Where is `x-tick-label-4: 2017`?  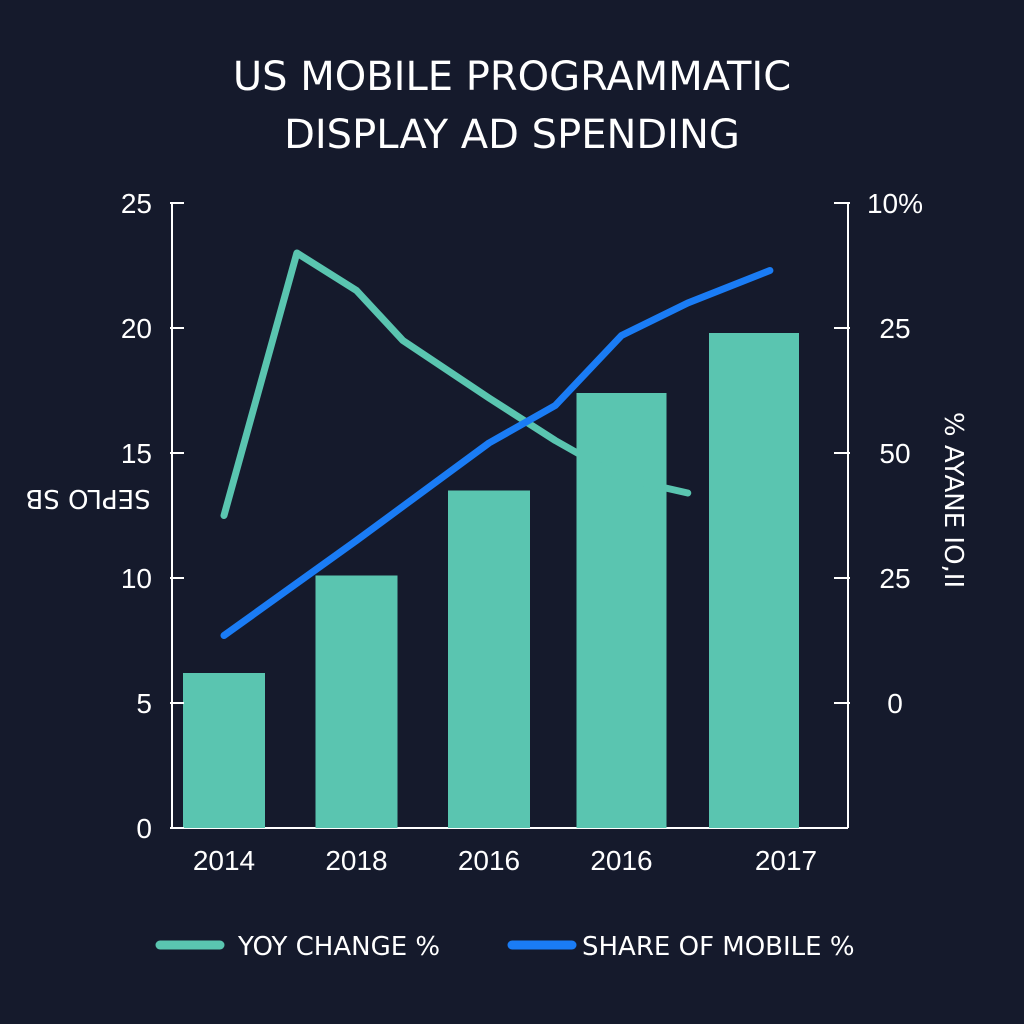 x-tick-label-4: 2017 is located at coordinates (786, 860).